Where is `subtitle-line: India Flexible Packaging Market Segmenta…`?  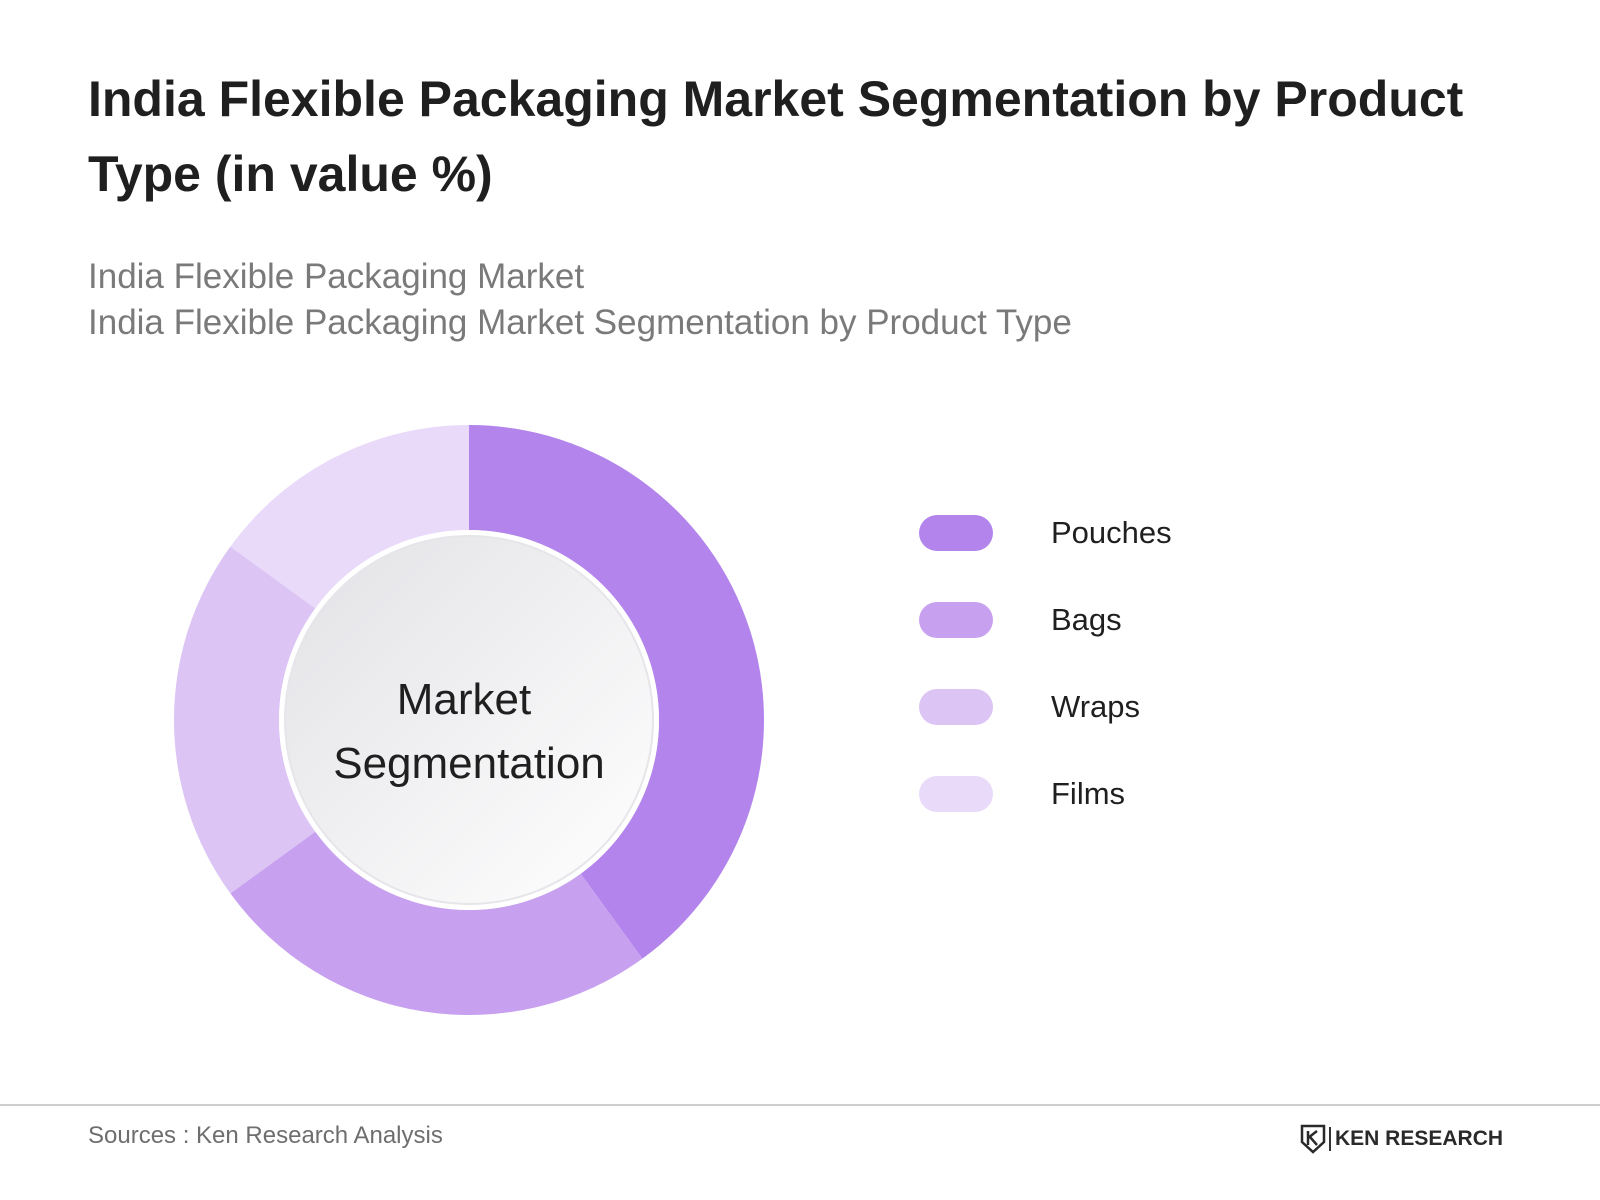
subtitle-line: India Flexible Packaging Market Segmenta… is located at coordinates (580, 322).